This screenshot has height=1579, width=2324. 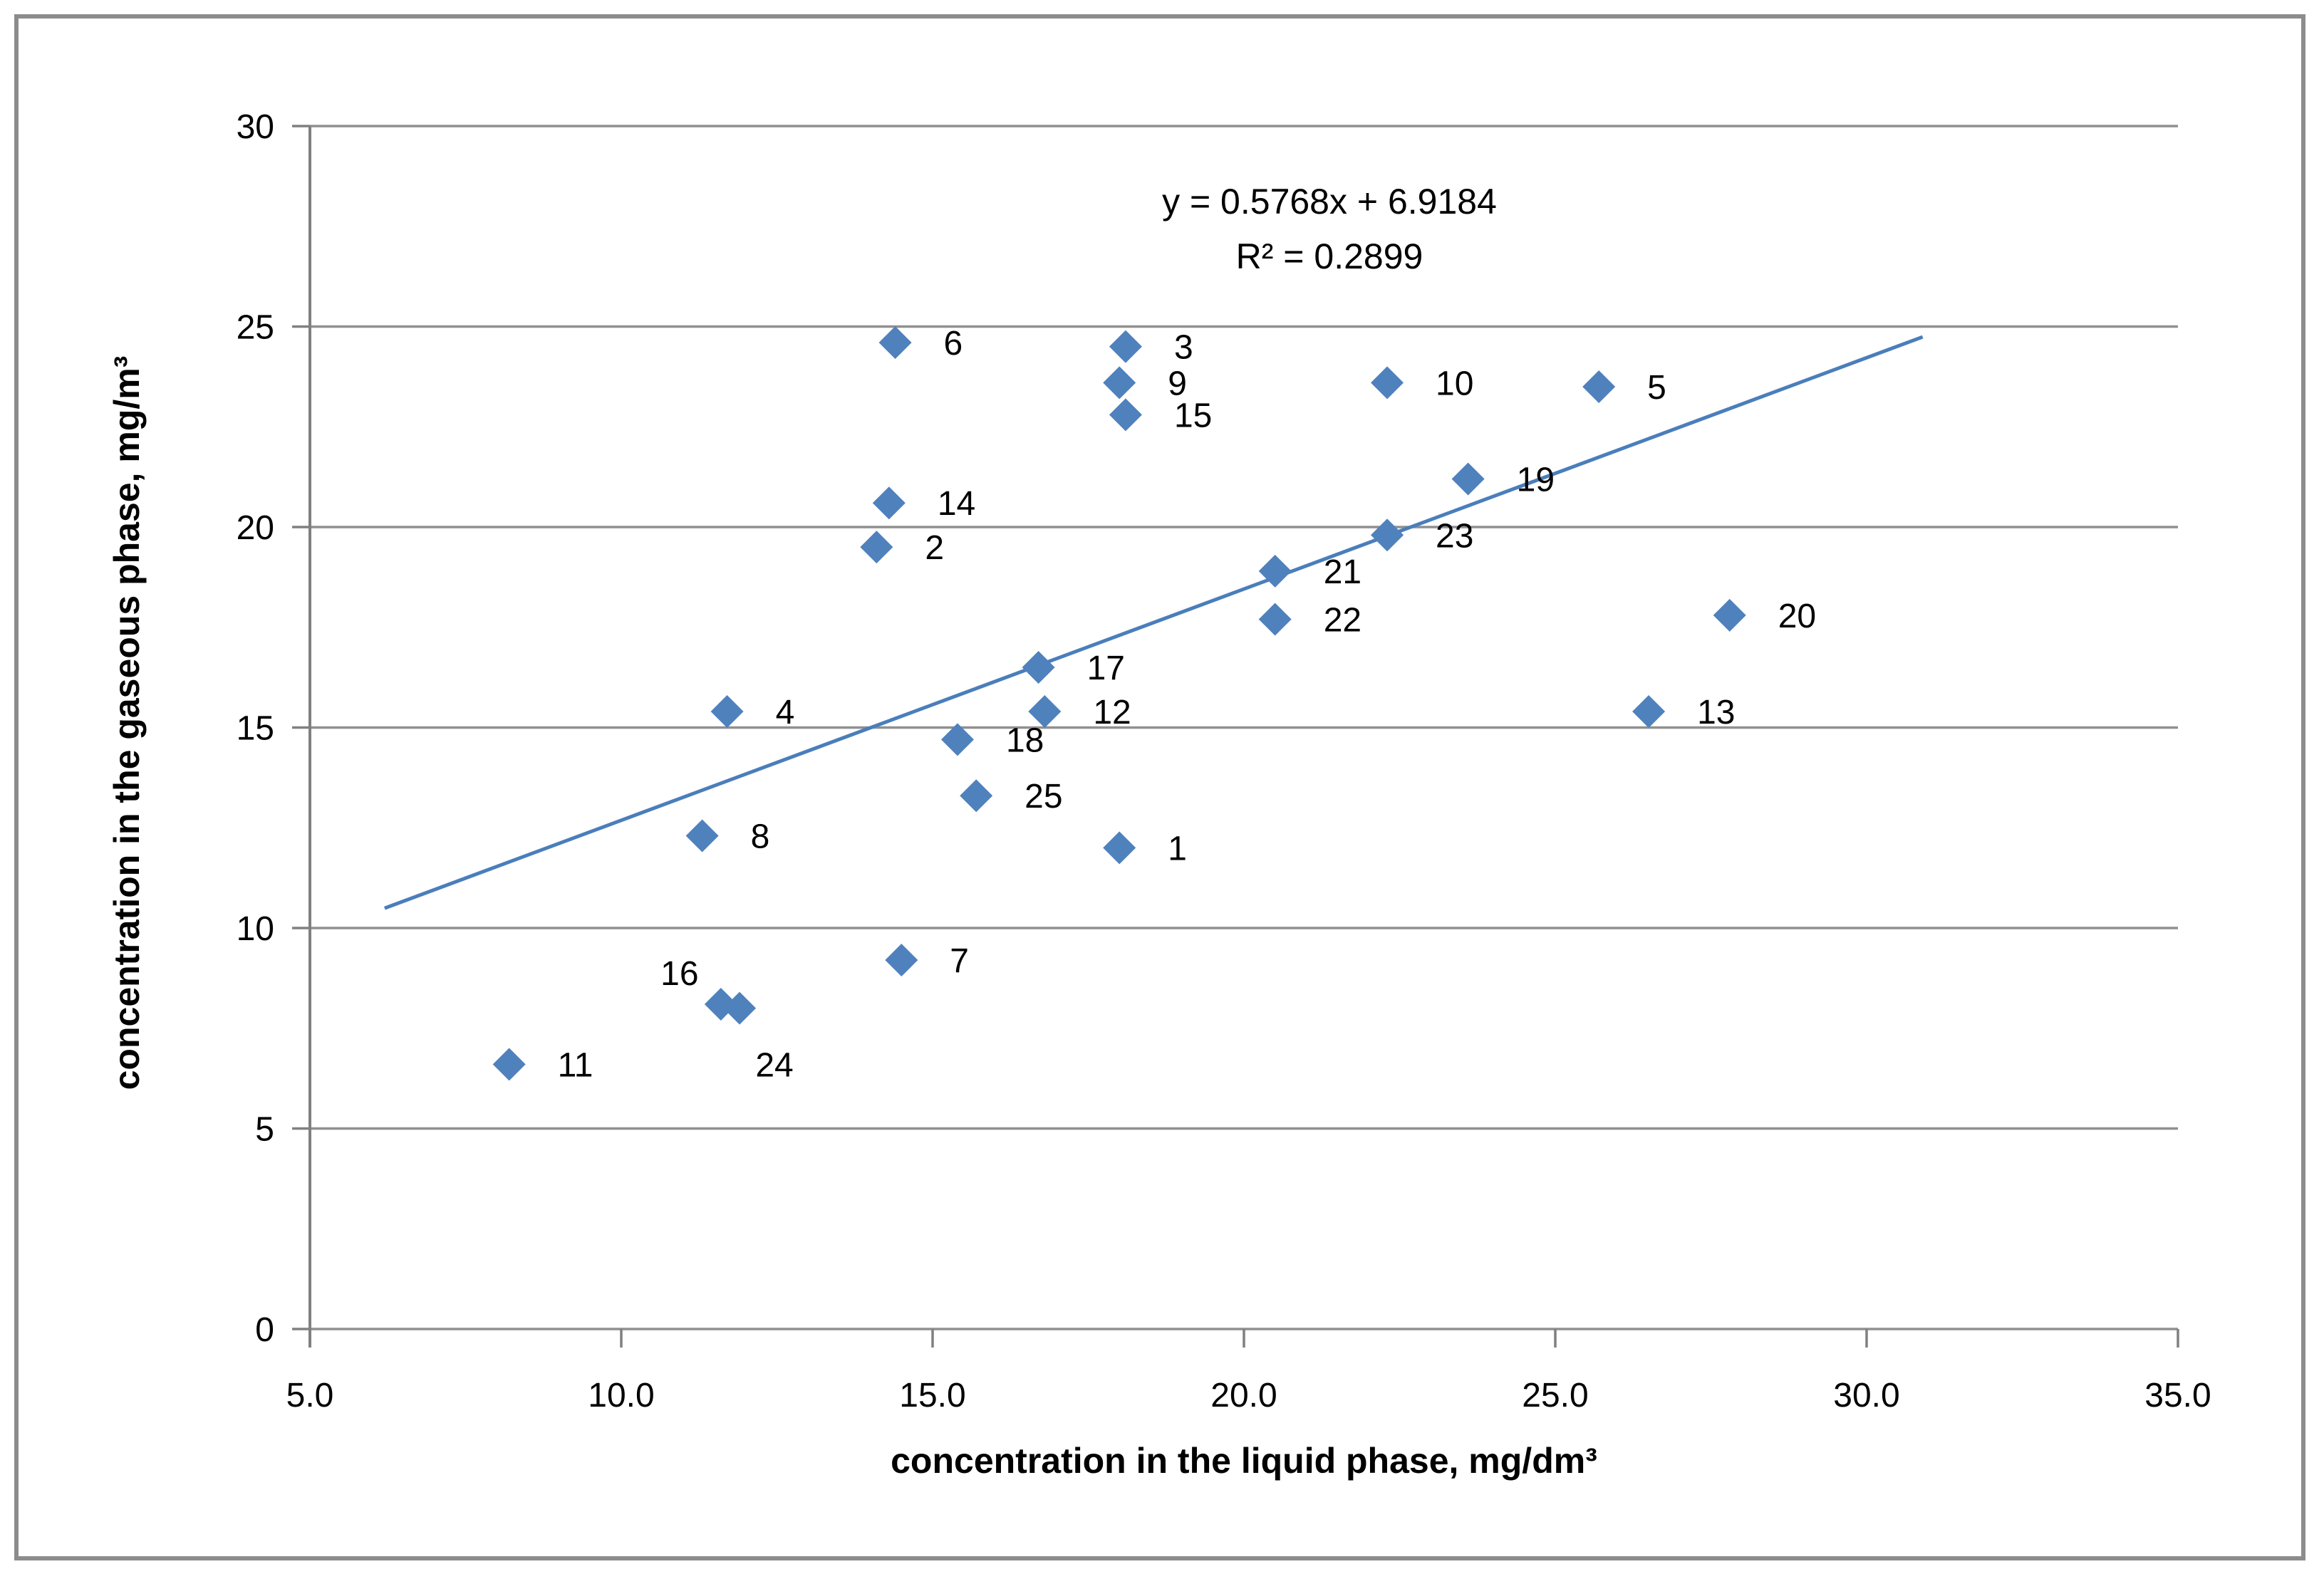 What do you see at coordinates (934, 548) in the screenshot?
I see `data-point-label-2: 2` at bounding box center [934, 548].